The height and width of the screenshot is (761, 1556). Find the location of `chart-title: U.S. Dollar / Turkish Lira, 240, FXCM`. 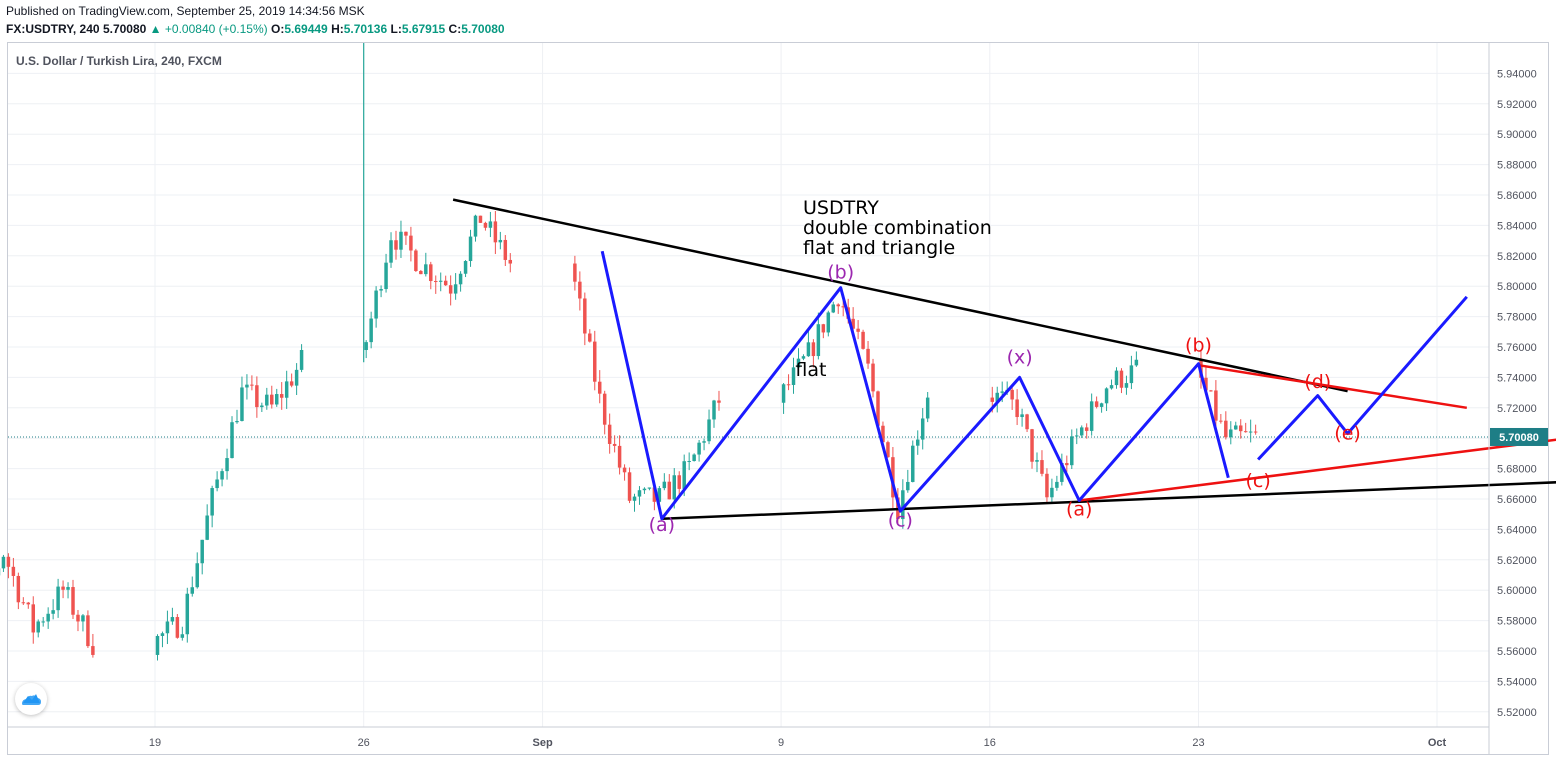

chart-title: U.S. Dollar / Turkish Lira, 240, FXCM is located at coordinates (119, 61).